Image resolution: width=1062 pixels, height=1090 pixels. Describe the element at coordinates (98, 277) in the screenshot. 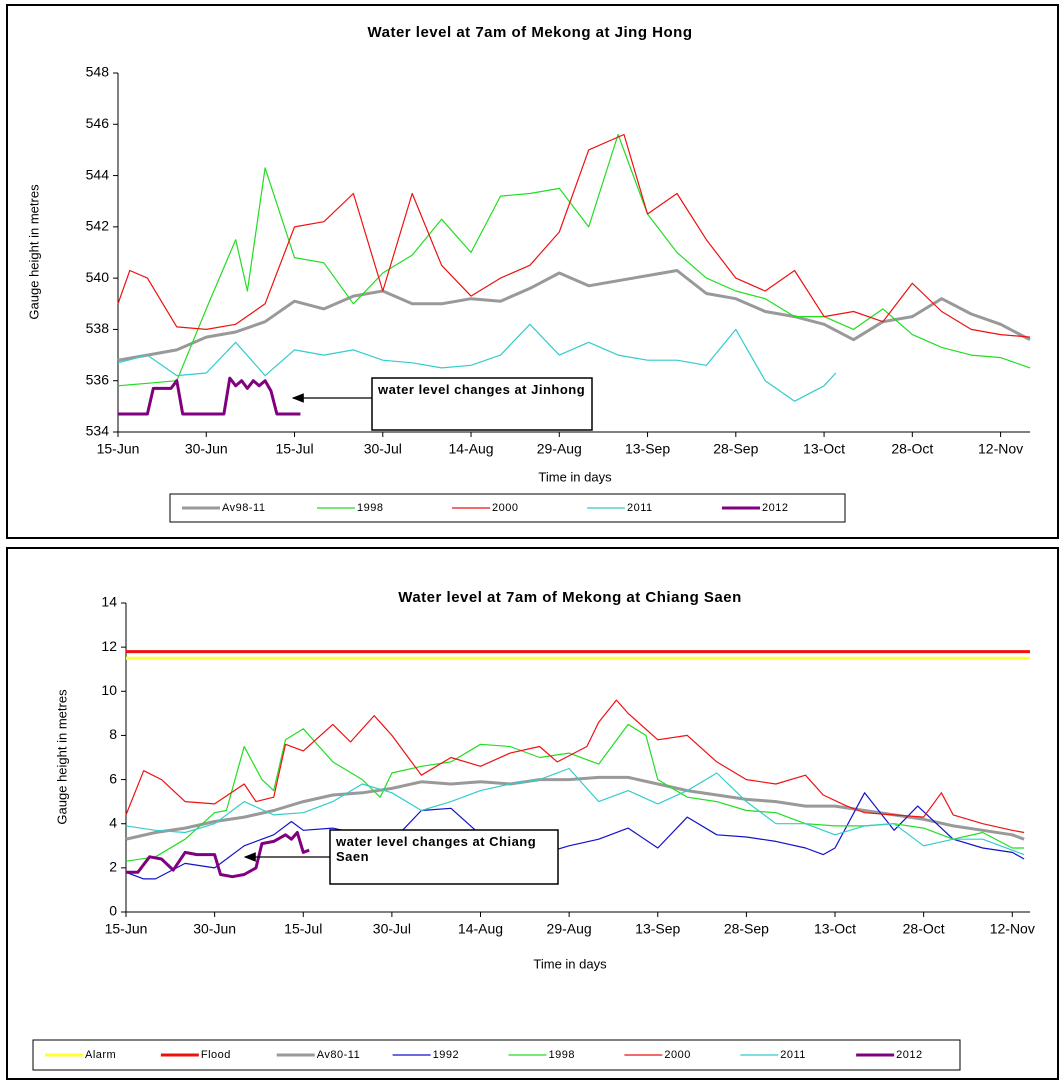

I see `y-tick-label: 540` at that location.